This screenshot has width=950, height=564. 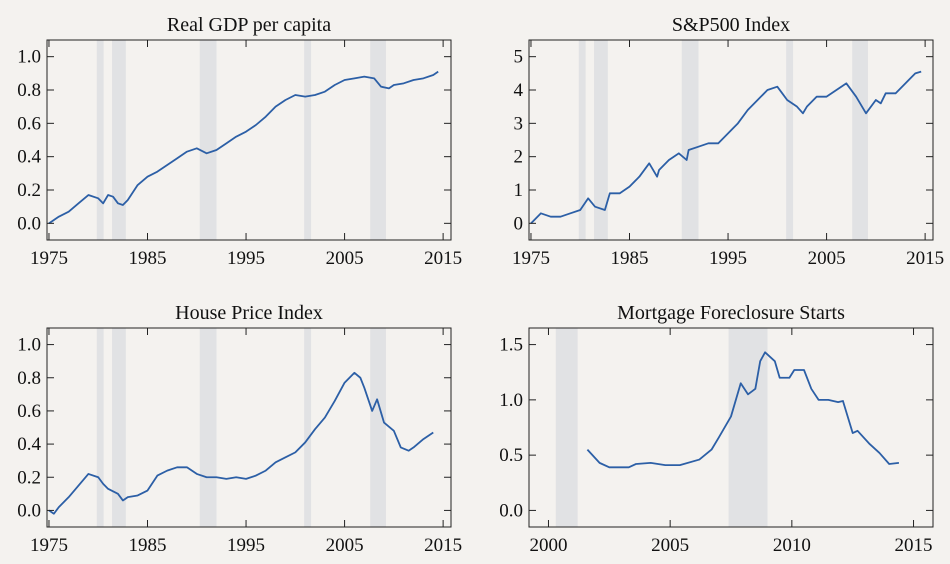 I want to click on x-tick-label: 2010, so click(x=792, y=545).